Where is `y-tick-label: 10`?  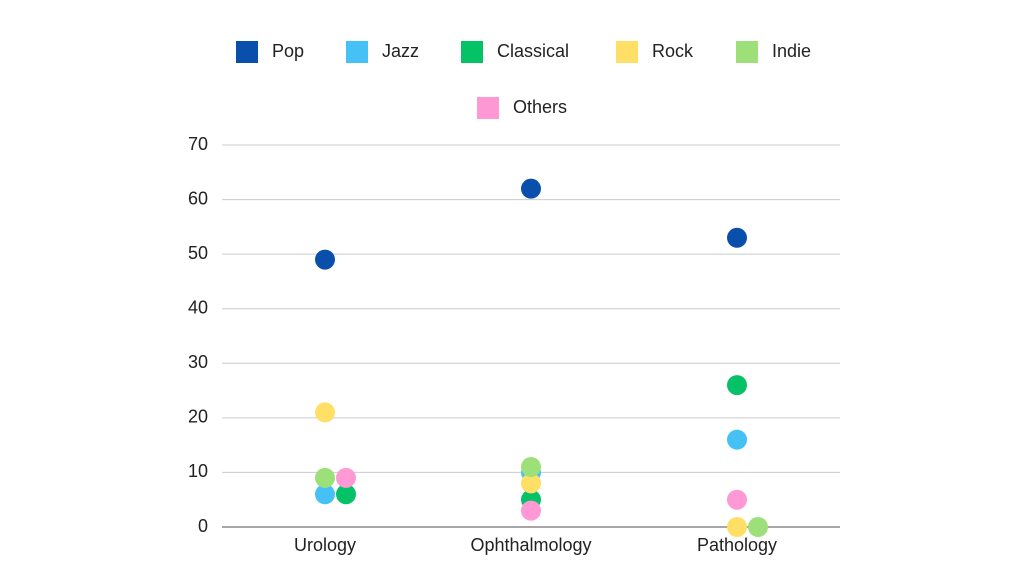 y-tick-label: 10 is located at coordinates (198, 471).